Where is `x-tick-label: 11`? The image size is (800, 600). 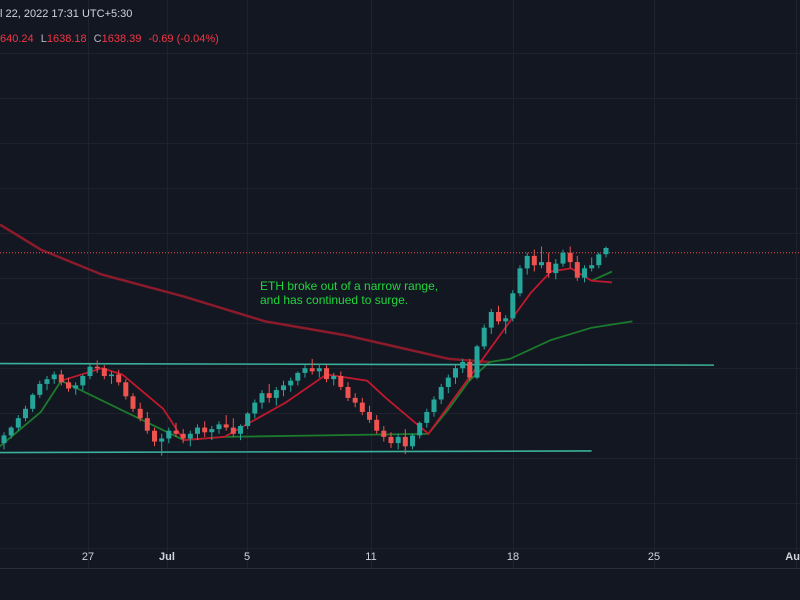 x-tick-label: 11 is located at coordinates (370, 557).